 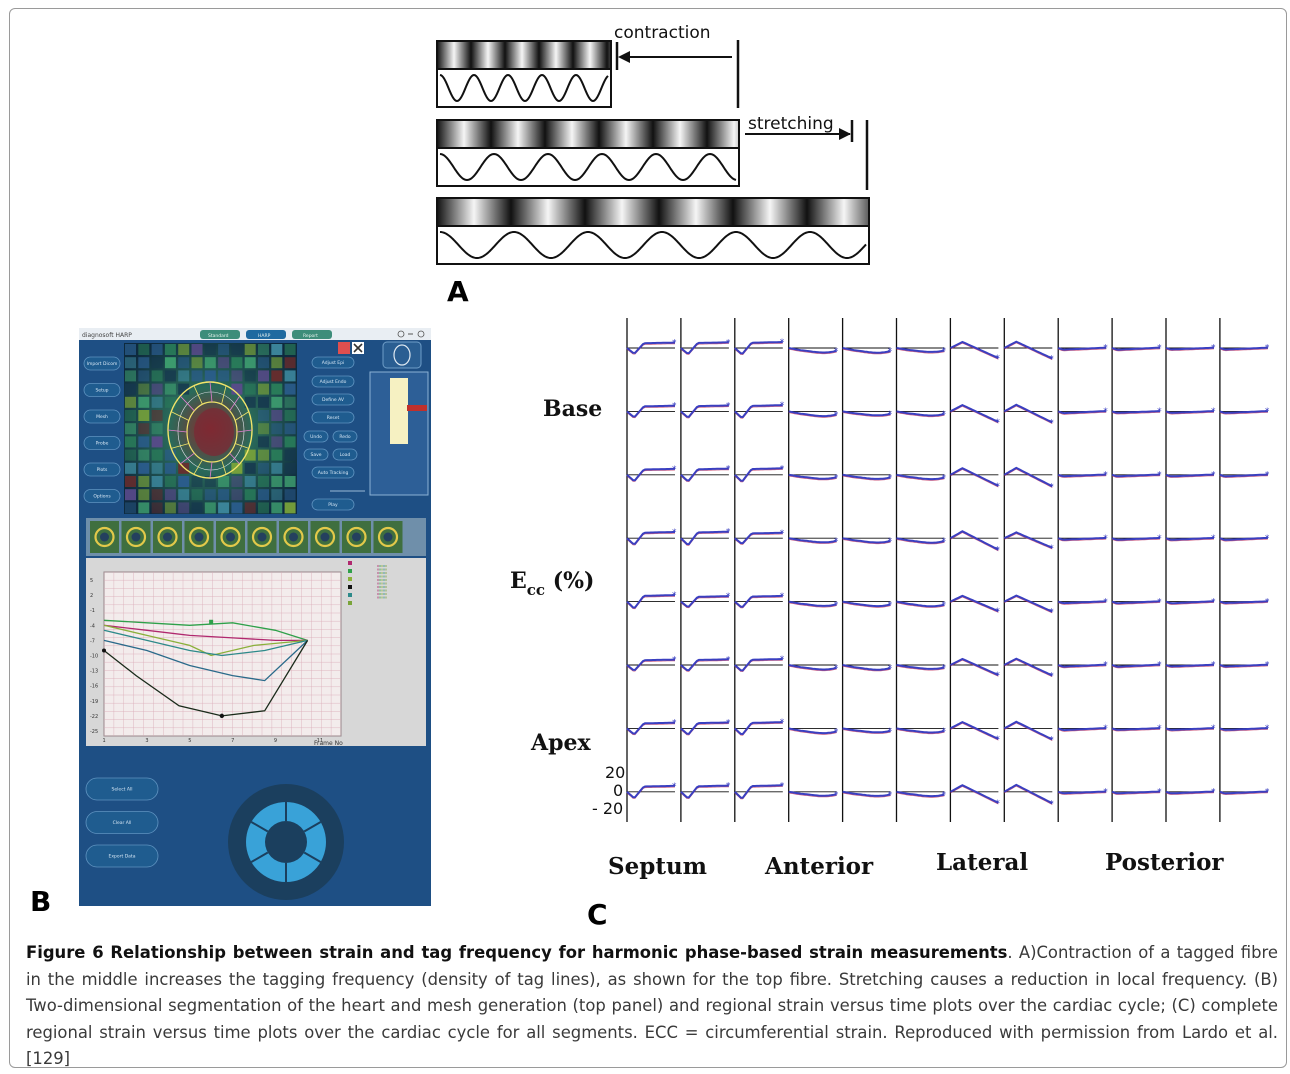 I want to click on col-label-anterior: Anterior, so click(x=819, y=866).